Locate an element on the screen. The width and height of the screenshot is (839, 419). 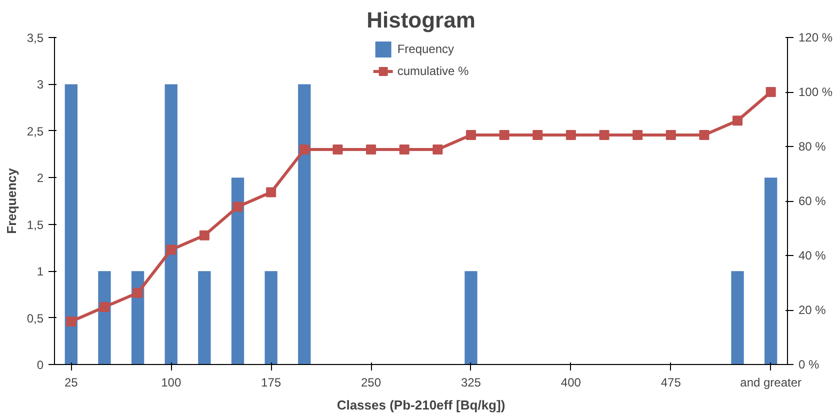
y2-tick-label: 100 % is located at coordinates (815, 92).